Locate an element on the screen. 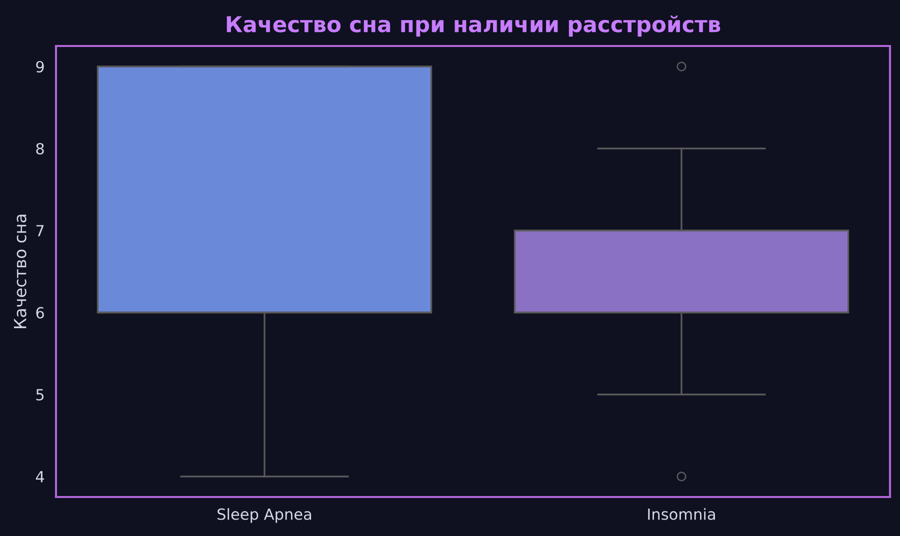 Image resolution: width=900 pixels, height=536 pixels. y-tick-label: 7 is located at coordinates (40, 230).